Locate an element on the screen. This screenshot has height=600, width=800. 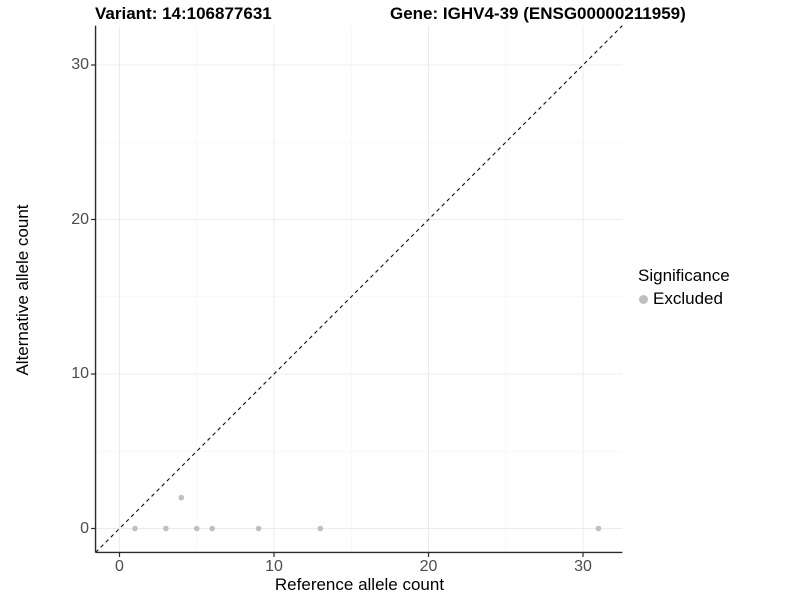
x-tick-label: 30 is located at coordinates (583, 566).